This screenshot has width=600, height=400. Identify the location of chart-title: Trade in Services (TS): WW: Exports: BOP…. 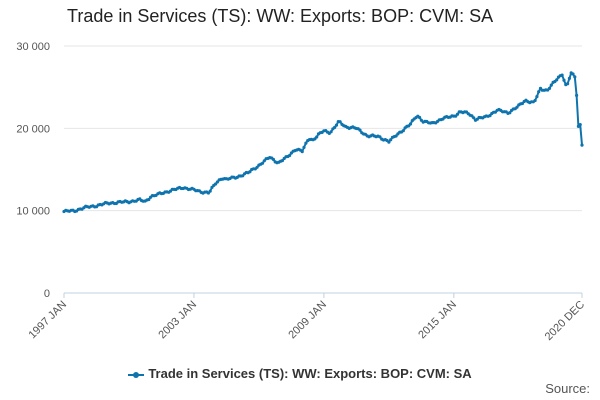
(280, 16).